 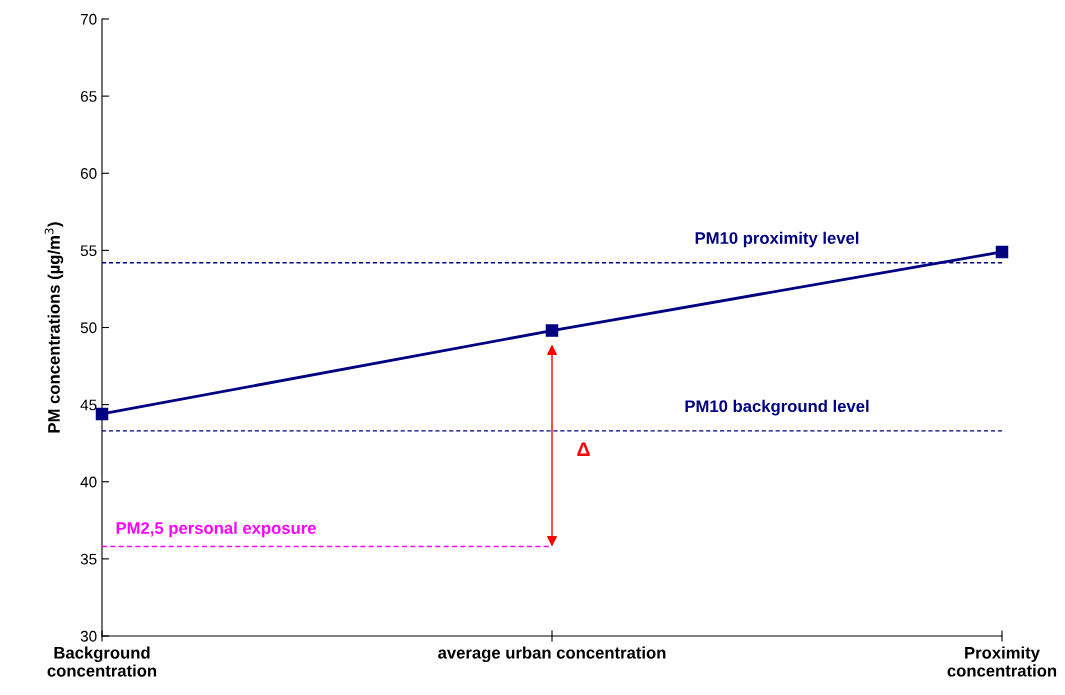 I want to click on annotation: Δ, so click(x=583, y=449).